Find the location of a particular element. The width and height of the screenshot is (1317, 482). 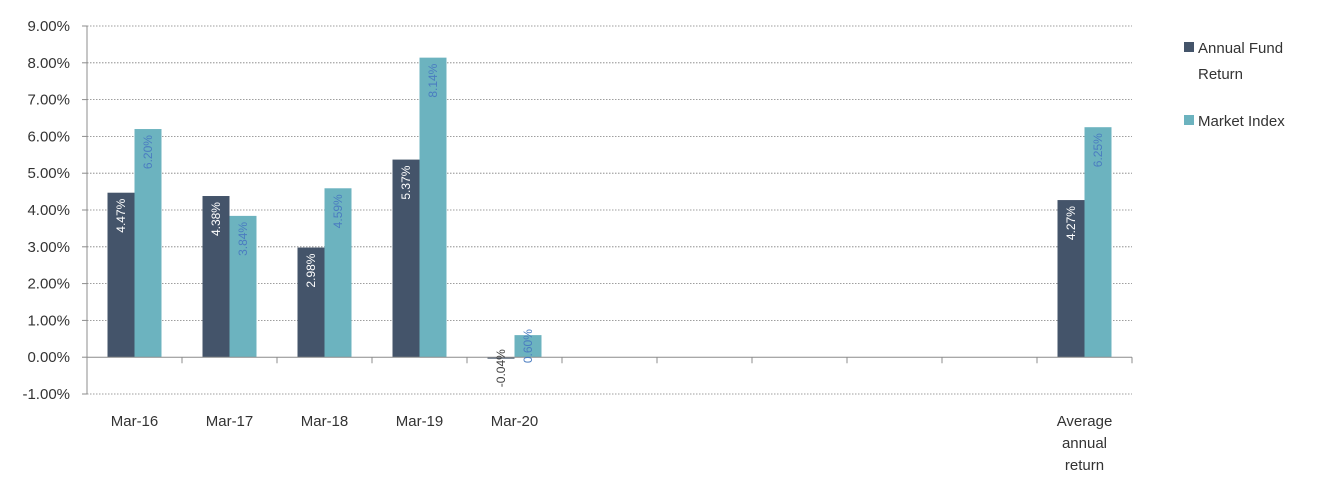

data-label: -0.04% is located at coordinates (501, 368).